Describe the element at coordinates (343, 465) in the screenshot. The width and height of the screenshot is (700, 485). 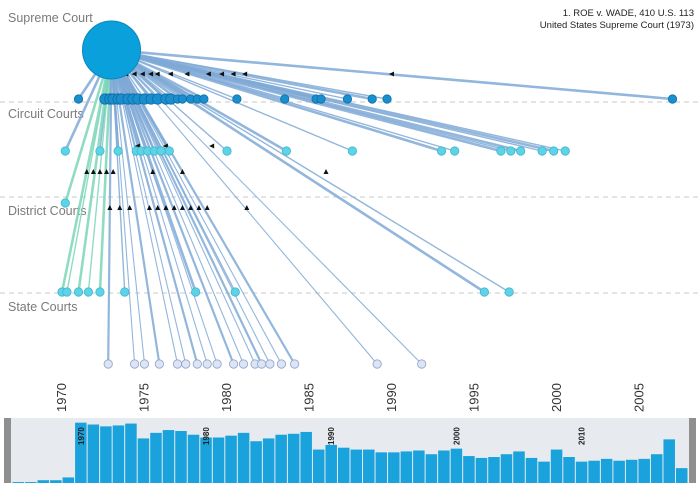
I see `minimap-bar-1991` at that location.